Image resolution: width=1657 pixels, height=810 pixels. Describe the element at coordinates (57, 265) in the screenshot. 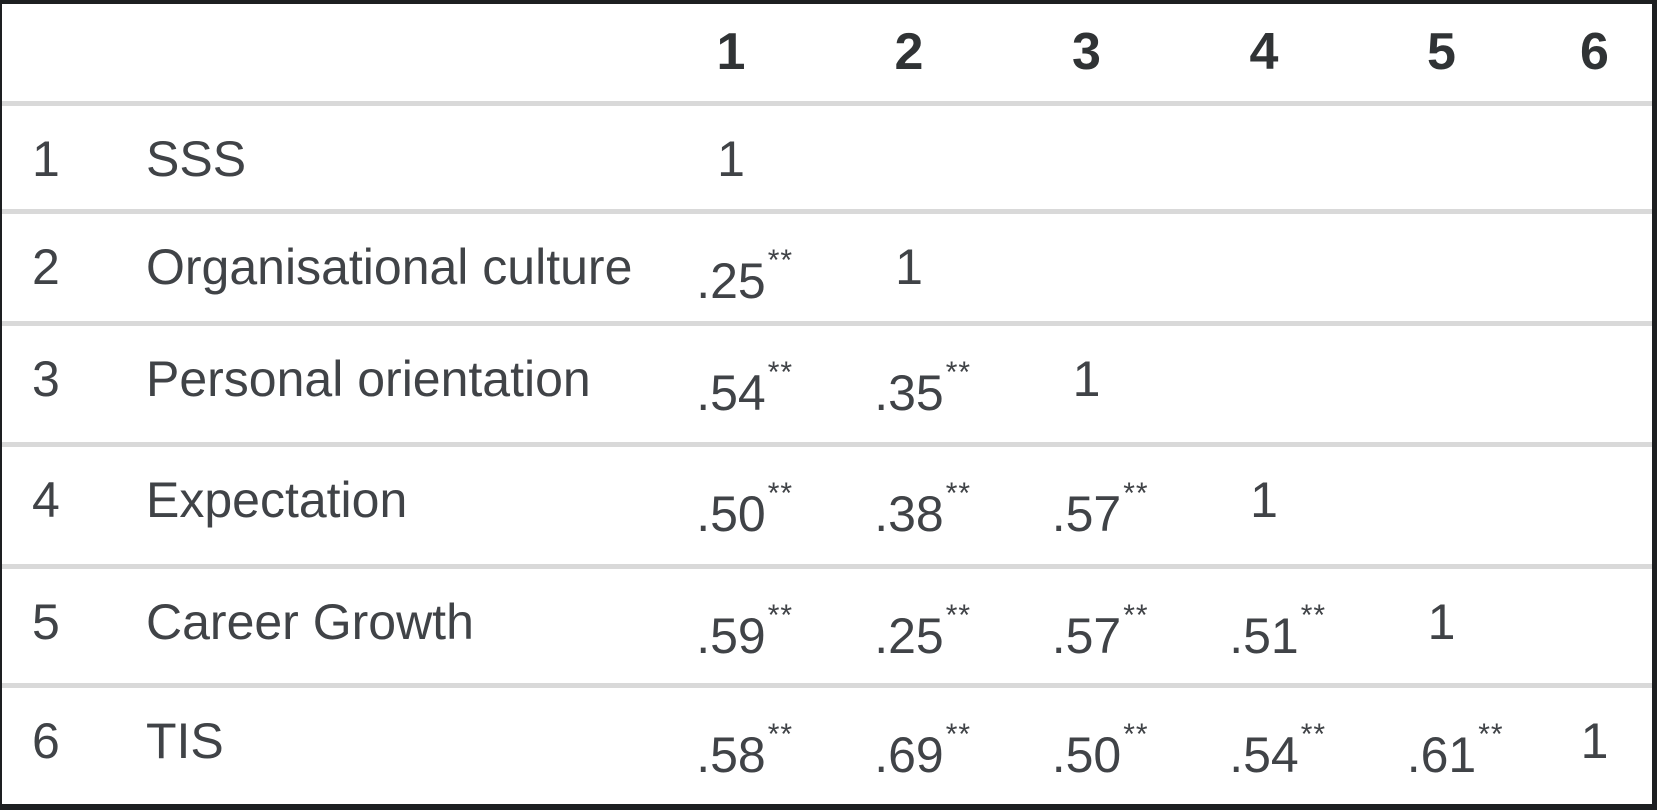

I see `row-number: 2` at that location.